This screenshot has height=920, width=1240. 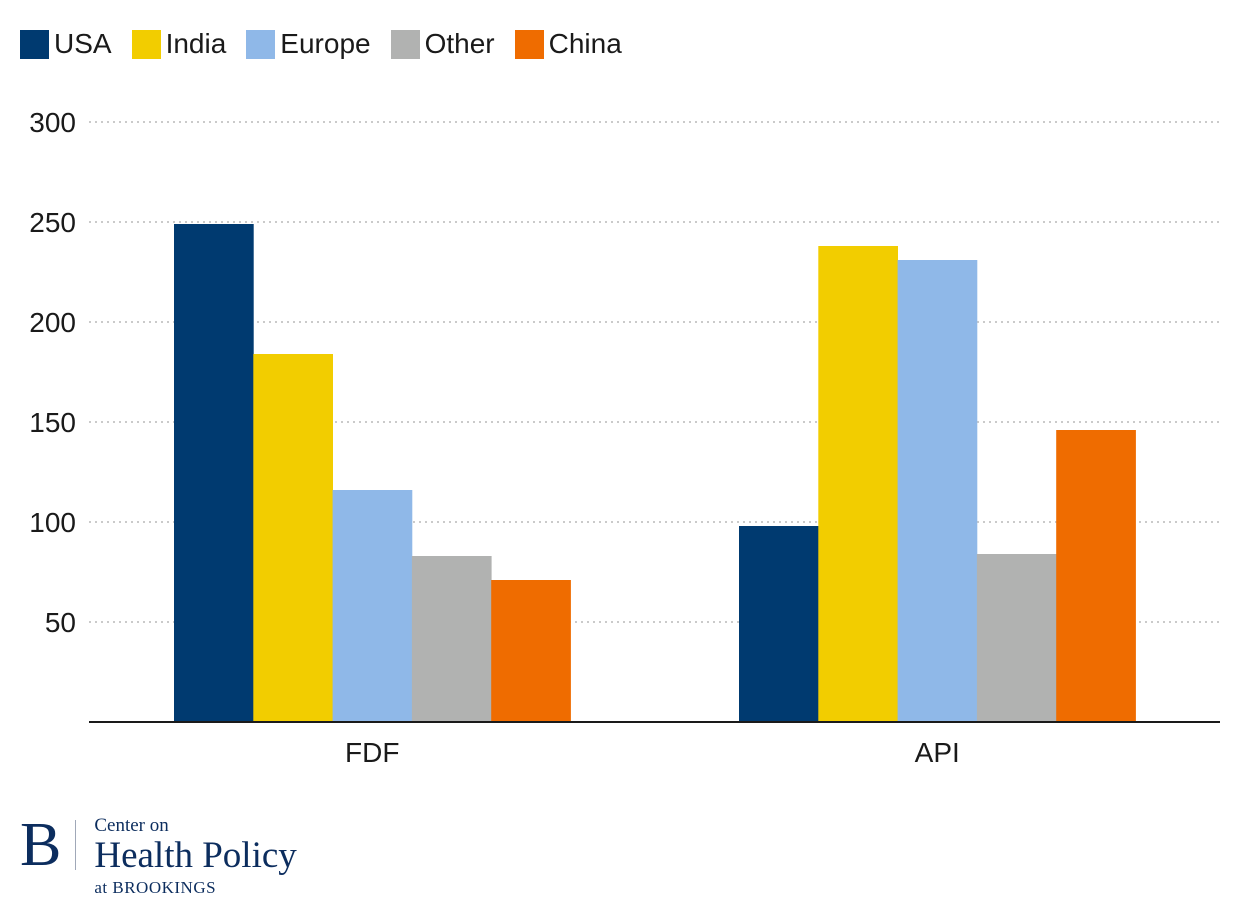 What do you see at coordinates (325, 43) in the screenshot?
I see `legend-label-europe: Europe` at bounding box center [325, 43].